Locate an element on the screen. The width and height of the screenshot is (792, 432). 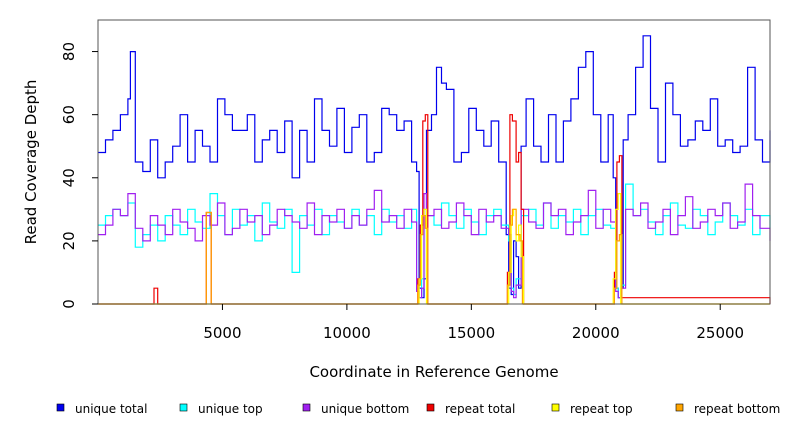
legend-label: unique total is located at coordinates (111, 409).